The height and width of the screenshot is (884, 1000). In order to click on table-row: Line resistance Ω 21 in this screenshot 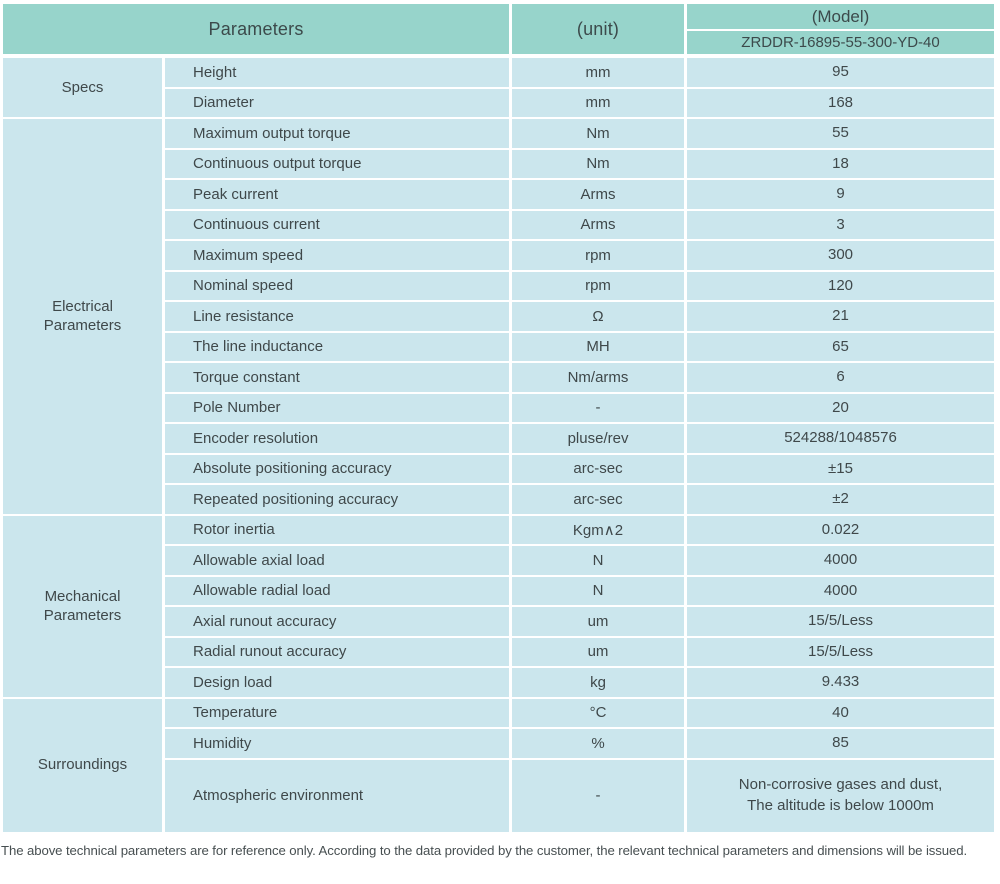, I will do `click(500, 317)`.